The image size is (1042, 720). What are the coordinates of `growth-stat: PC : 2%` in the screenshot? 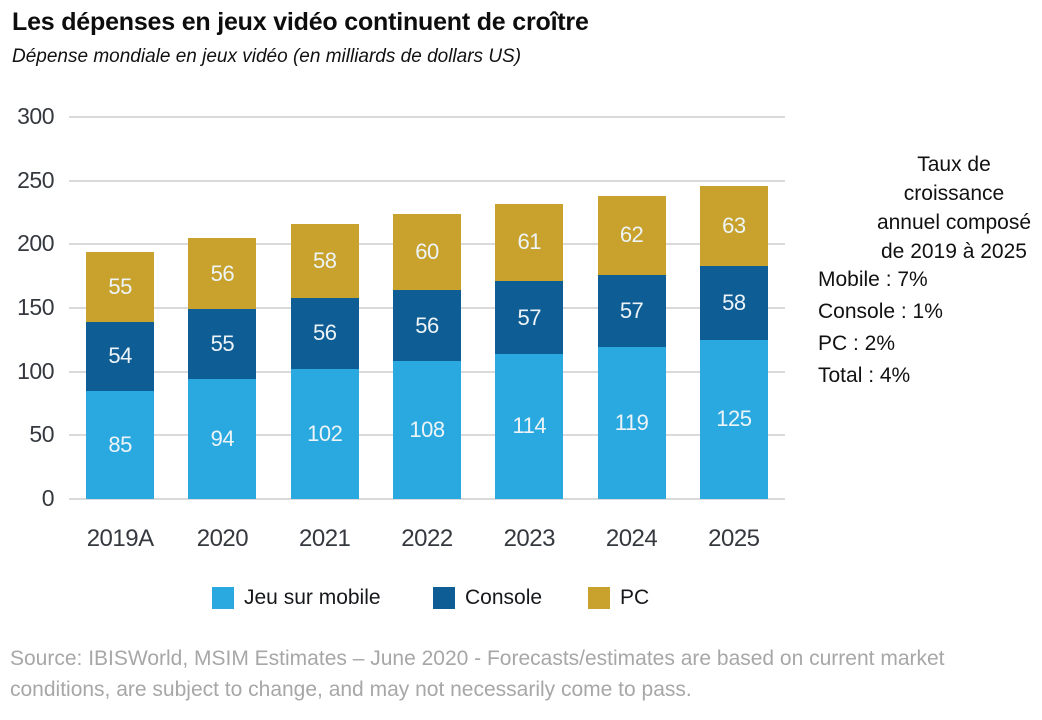 It's located at (857, 343).